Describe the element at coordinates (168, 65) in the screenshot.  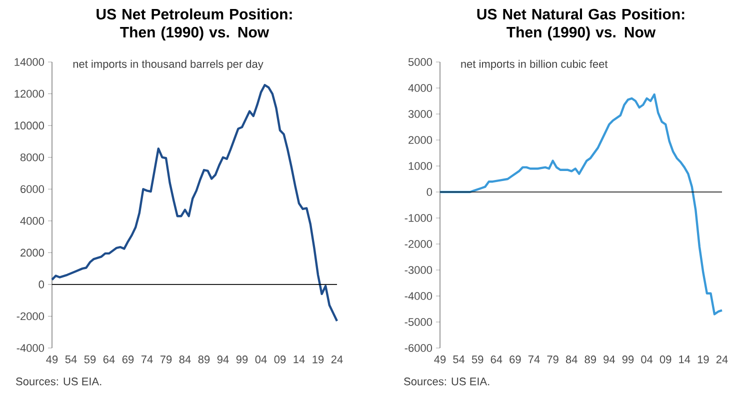
I see `chart-subtitle: net imports in thousand barrels per day` at that location.